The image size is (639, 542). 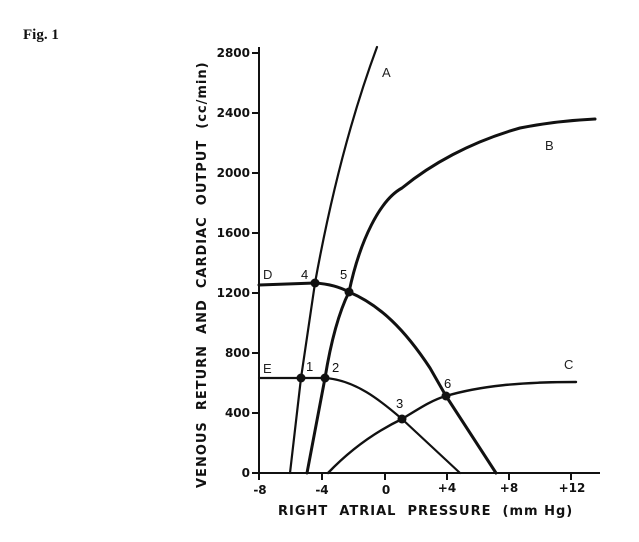 I want to click on x-tick-minus4: -4, so click(x=321, y=490).